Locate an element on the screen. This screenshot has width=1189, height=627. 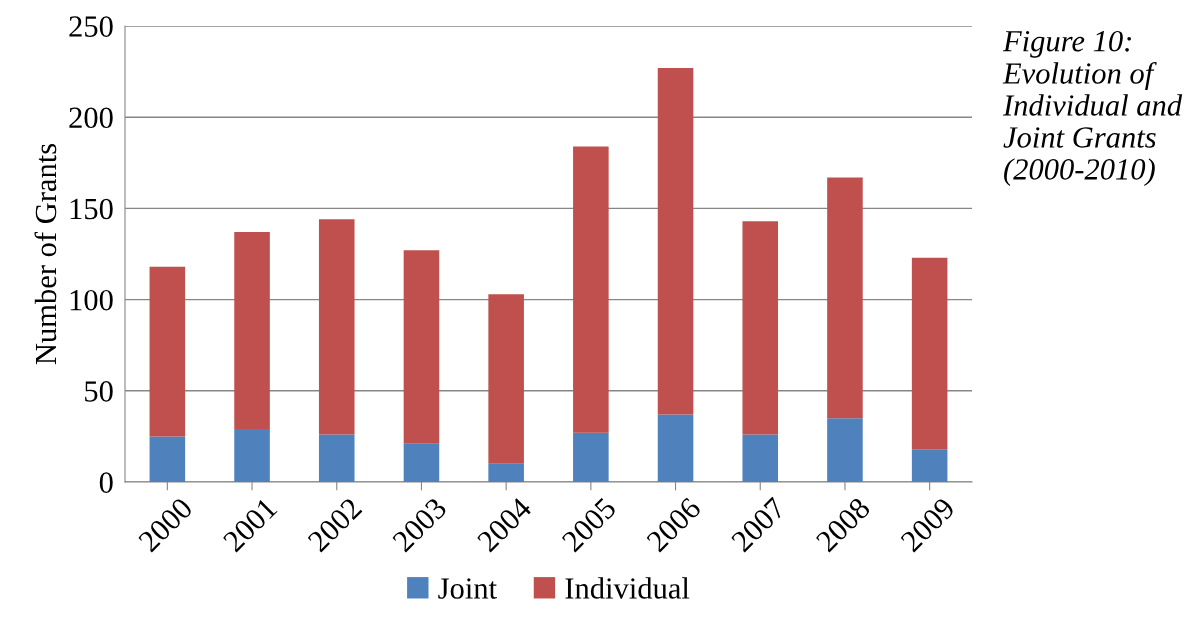
y-axis-title: Number of Grants is located at coordinates (45, 254).